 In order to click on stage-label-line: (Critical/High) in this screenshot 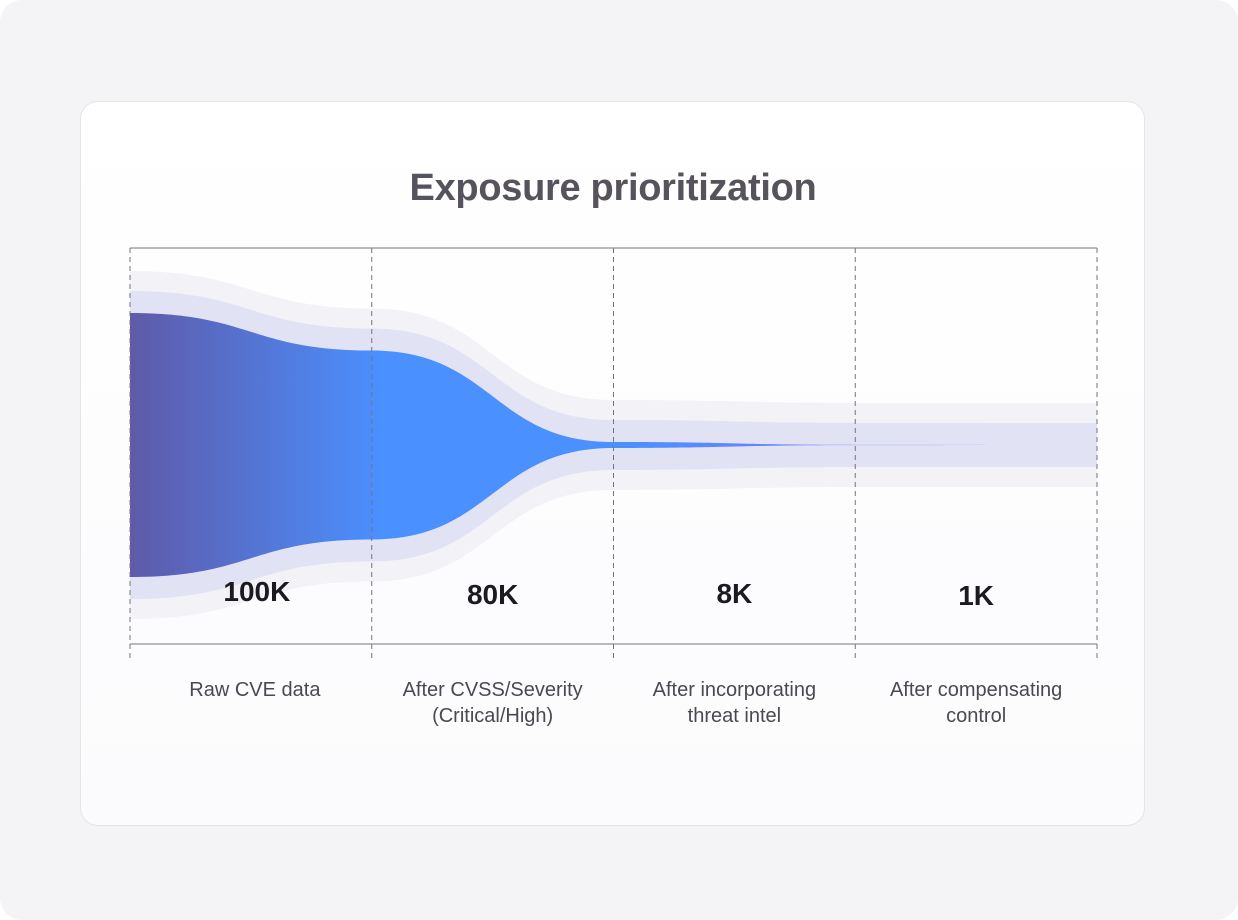, I will do `click(493, 716)`.